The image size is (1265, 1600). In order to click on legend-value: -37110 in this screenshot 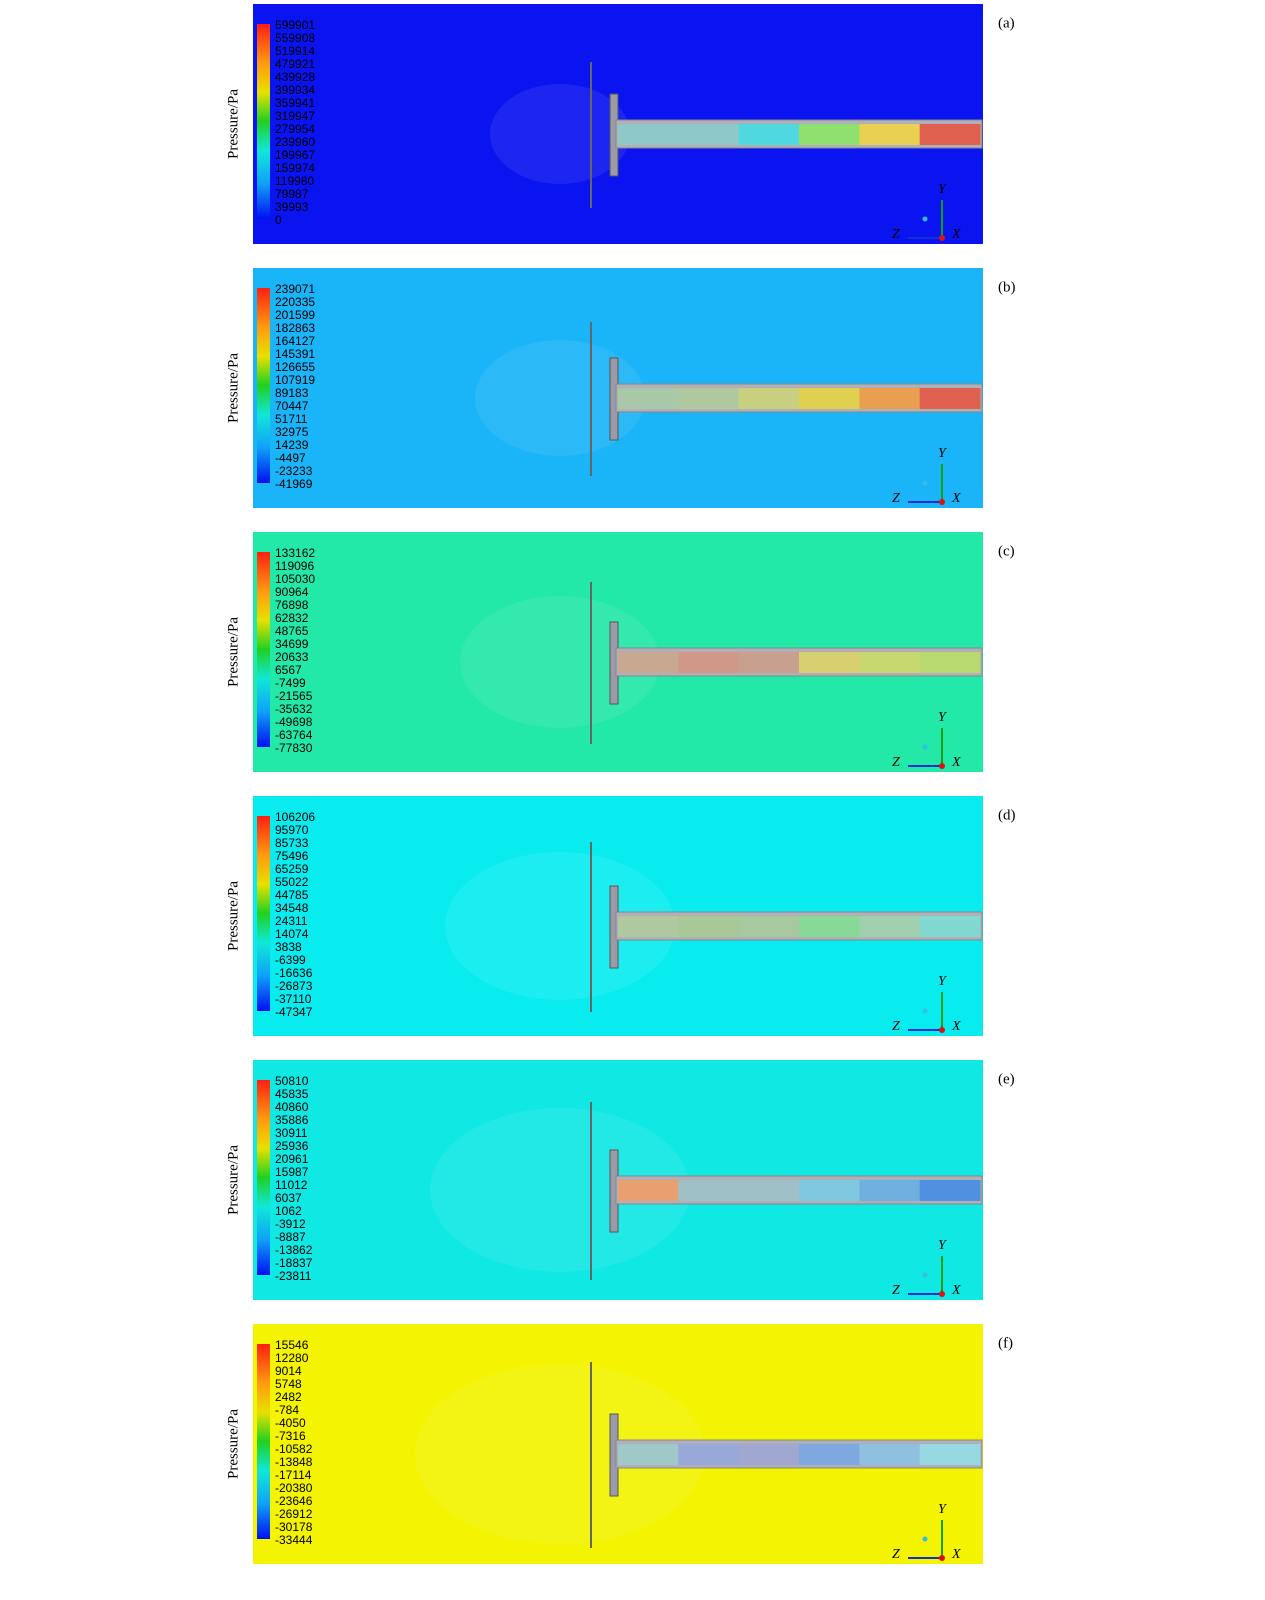, I will do `click(293, 999)`.